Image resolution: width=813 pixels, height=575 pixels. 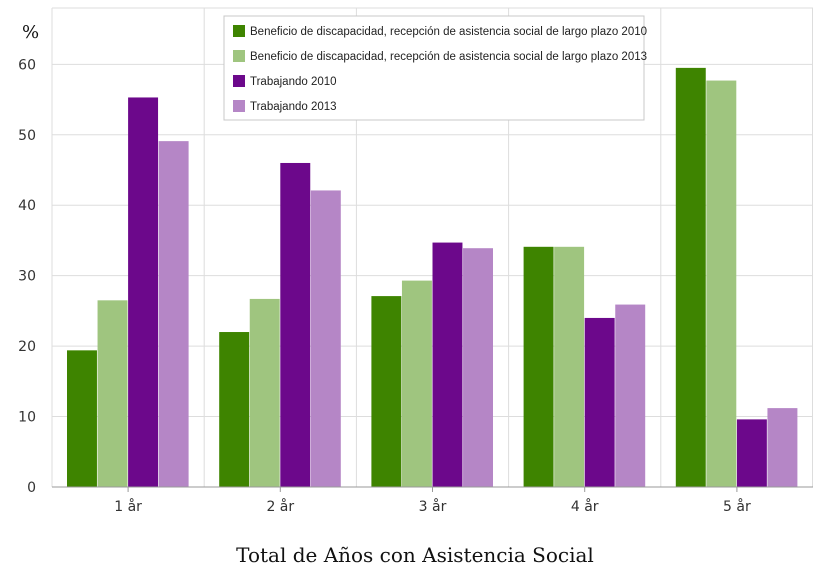 I want to click on x-tick-label: 3 år, so click(x=433, y=506).